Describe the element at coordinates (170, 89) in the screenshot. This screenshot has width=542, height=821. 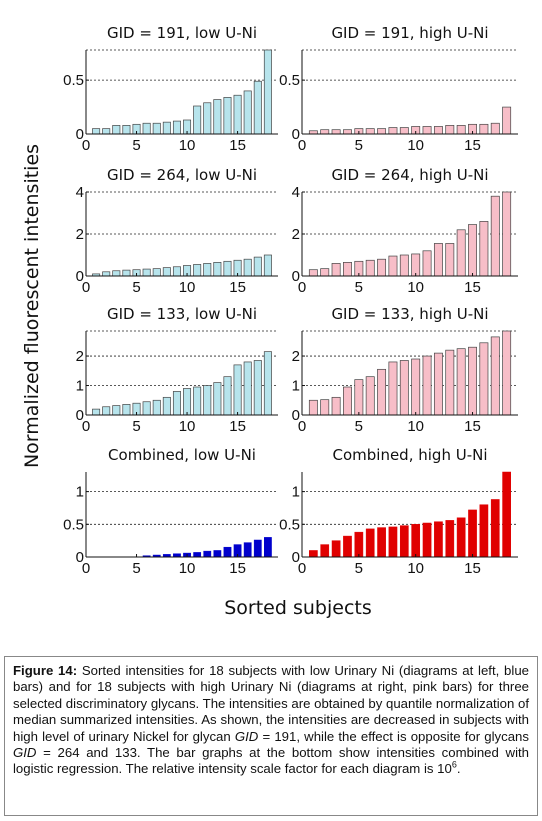
I see `panel-1: GID = 191, low U-Ni 0 5 10 15 0 0.5` at that location.